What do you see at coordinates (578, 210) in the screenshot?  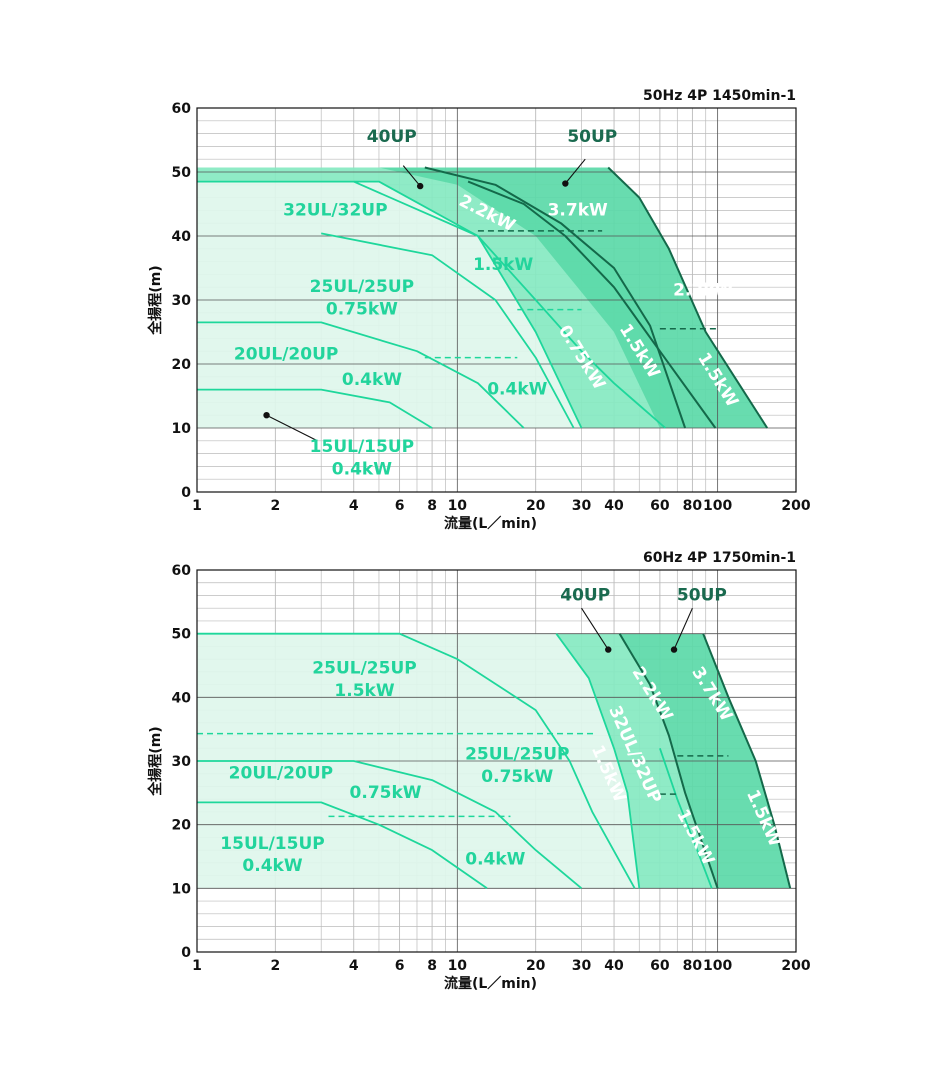 I see `series-label: 3.7kW` at bounding box center [578, 210].